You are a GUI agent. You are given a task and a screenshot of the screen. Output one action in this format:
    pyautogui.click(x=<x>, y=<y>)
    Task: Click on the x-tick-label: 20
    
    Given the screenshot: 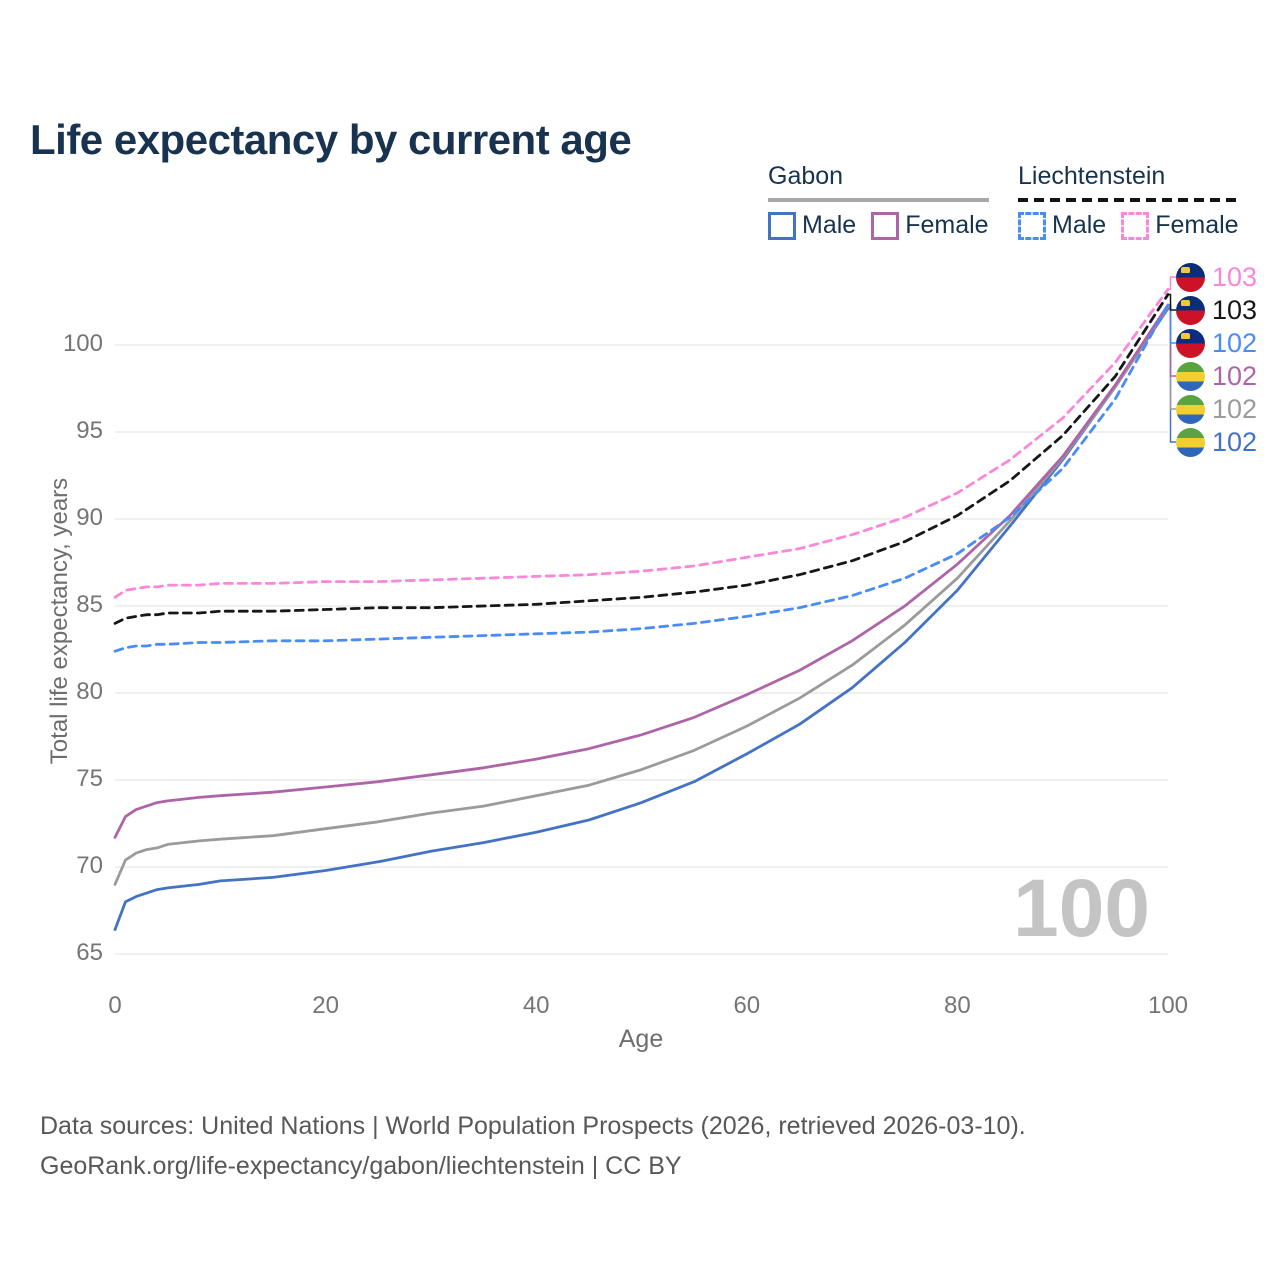 What is the action you would take?
    pyautogui.click(x=325, y=1005)
    